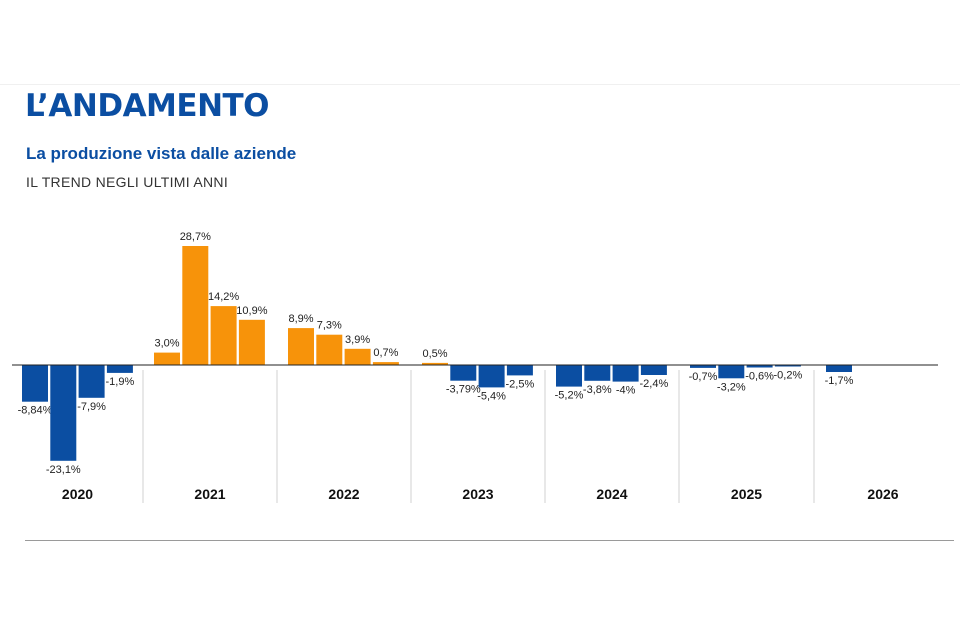 Image resolution: width=960 pixels, height=640 pixels. I want to click on data-label: 14,2%, so click(223, 297).